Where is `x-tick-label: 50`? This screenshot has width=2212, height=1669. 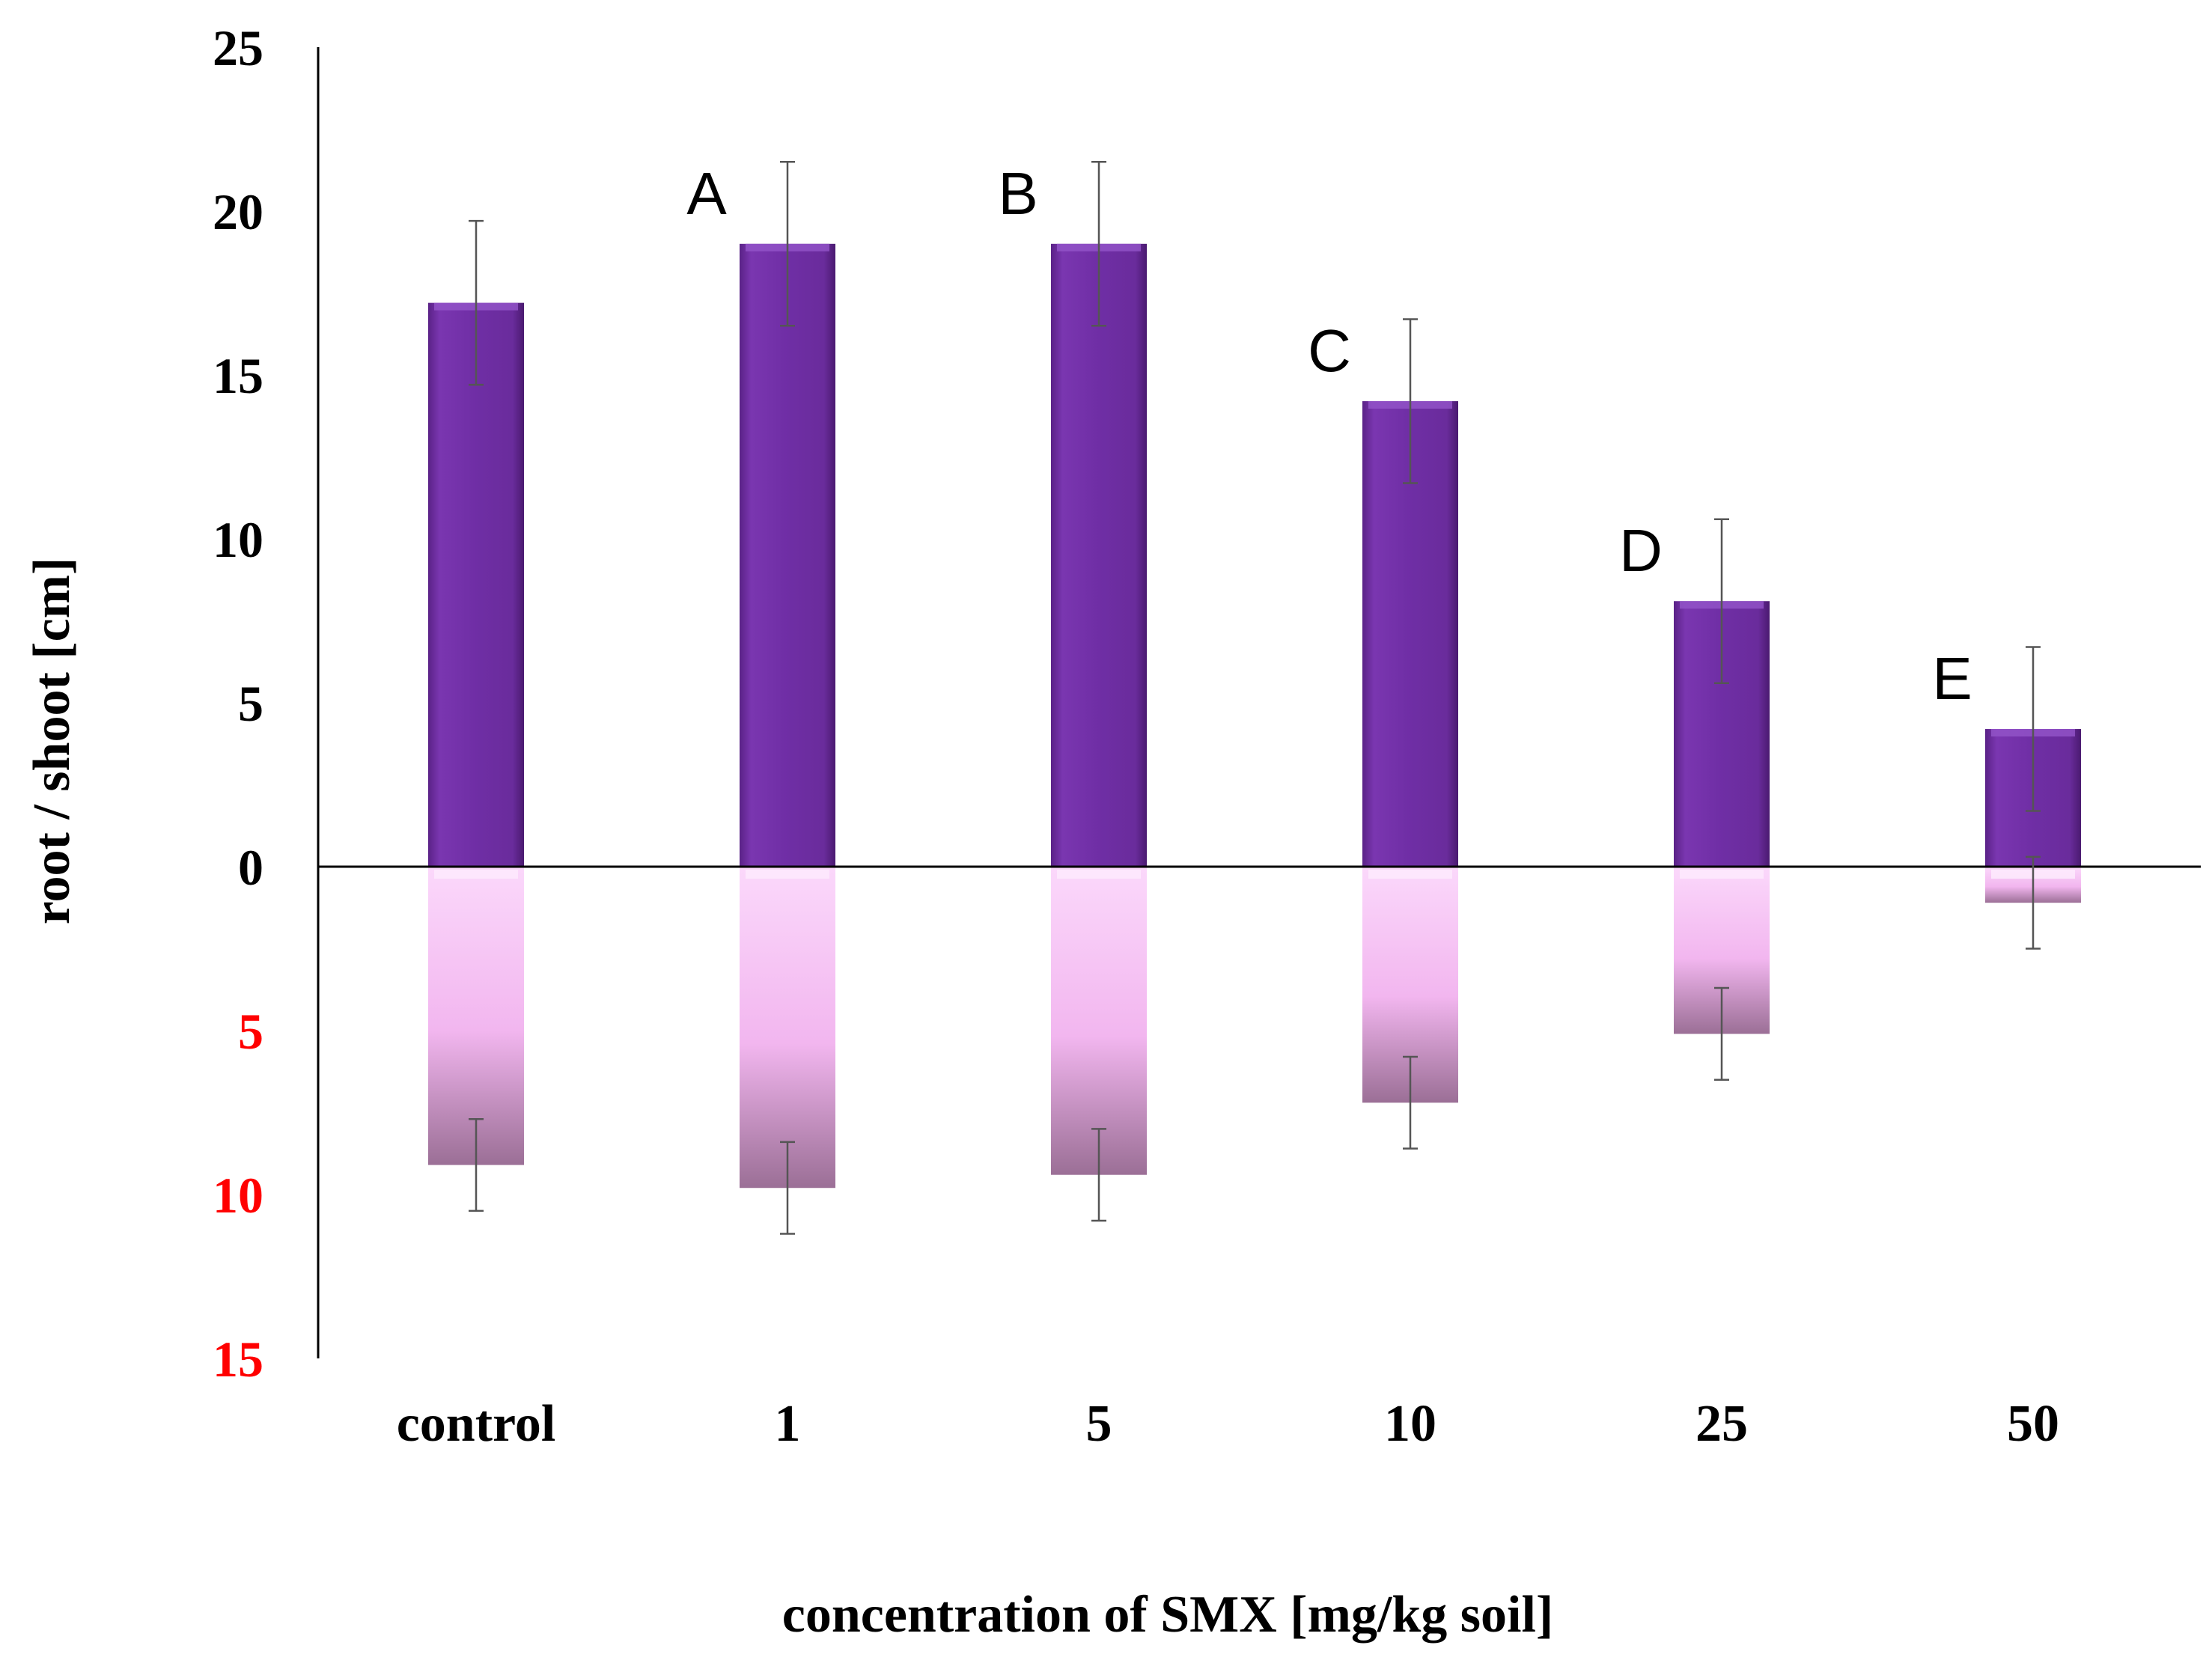
x-tick-label: 50 is located at coordinates (2033, 1424).